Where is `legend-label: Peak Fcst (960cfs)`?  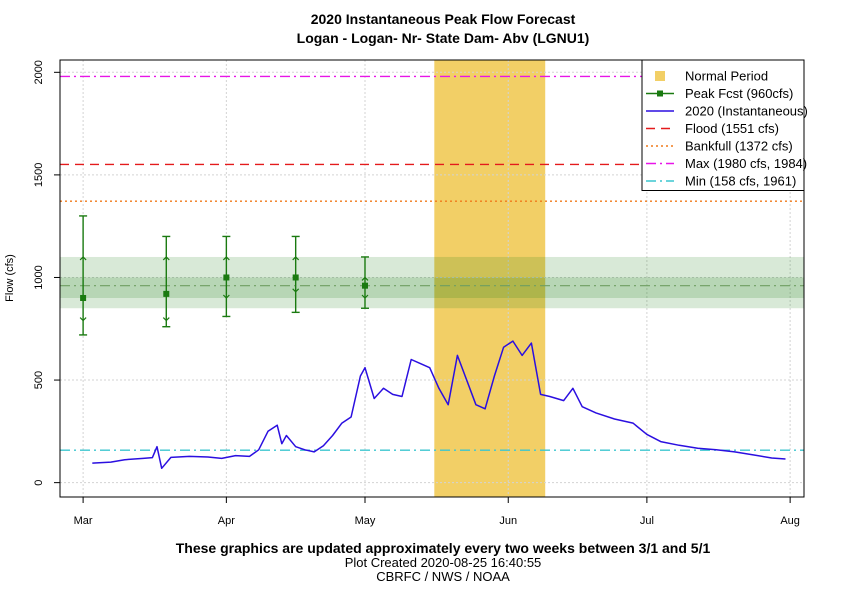 legend-label: Peak Fcst (960cfs) is located at coordinates (739, 93).